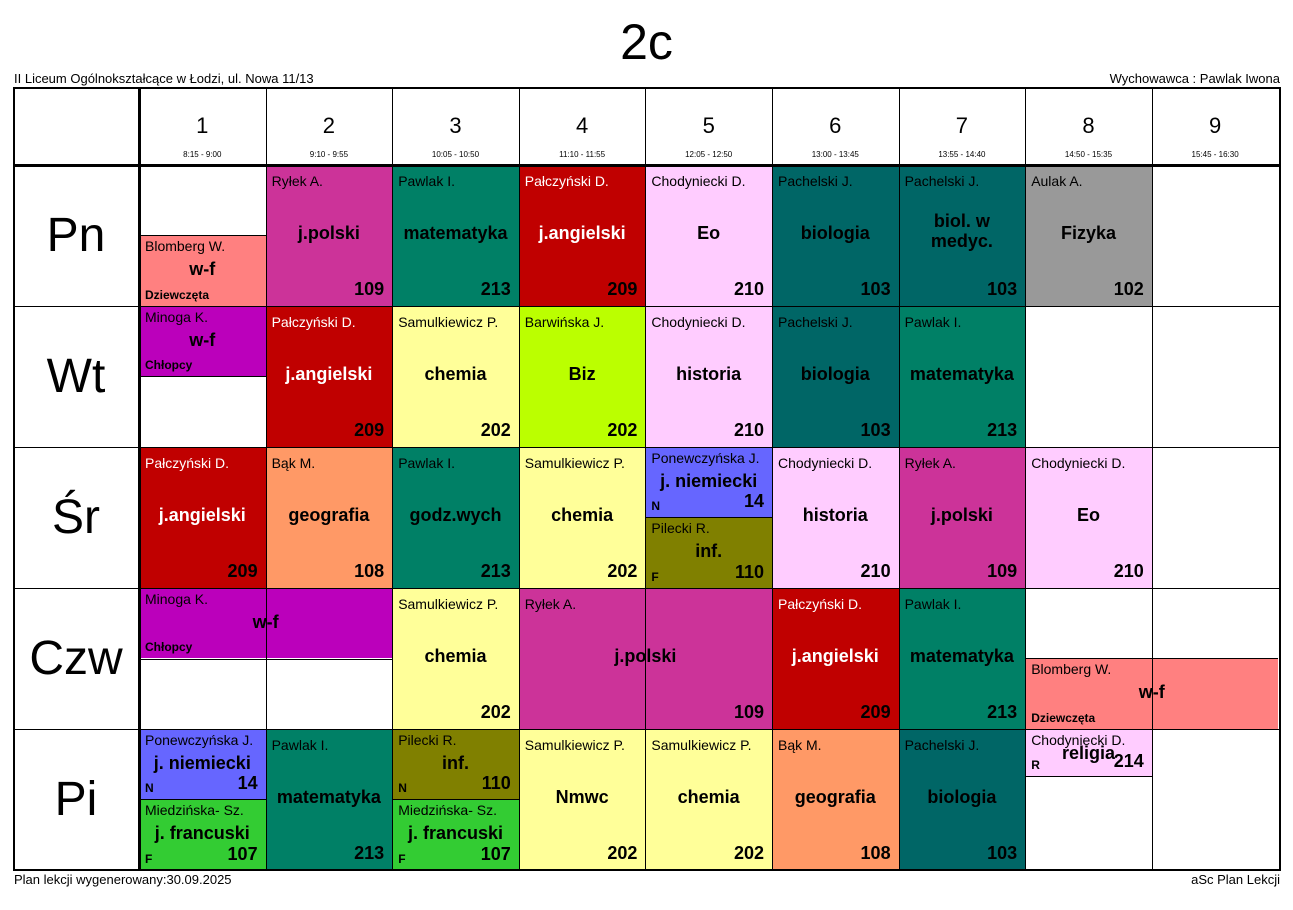 Image resolution: width=1293 pixels, height=910 pixels. I want to click on lesson-cell: Pawlak I. godz.wych 213, so click(455, 517).